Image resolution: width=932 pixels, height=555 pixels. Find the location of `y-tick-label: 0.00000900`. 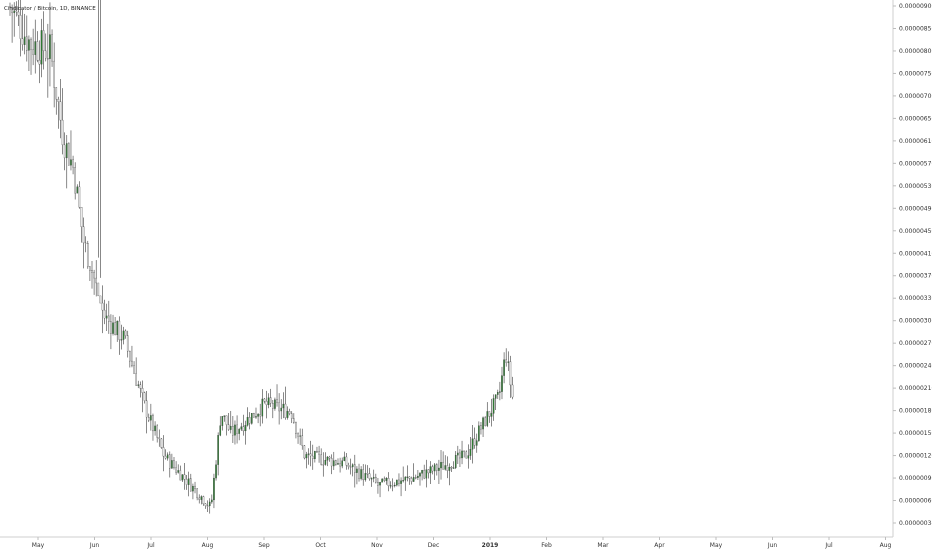

y-tick-label: 0.00000900 is located at coordinates (915, 6).